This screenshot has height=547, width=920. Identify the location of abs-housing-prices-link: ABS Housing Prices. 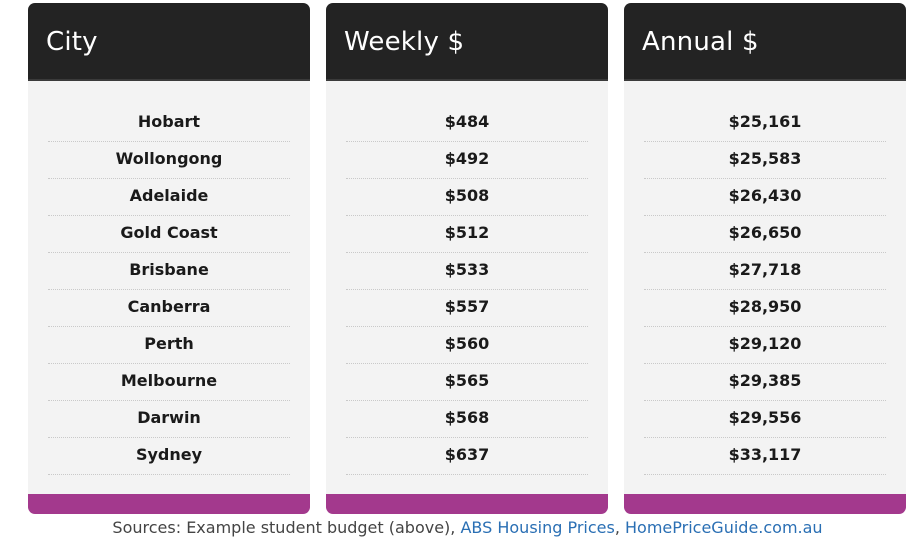
(537, 527).